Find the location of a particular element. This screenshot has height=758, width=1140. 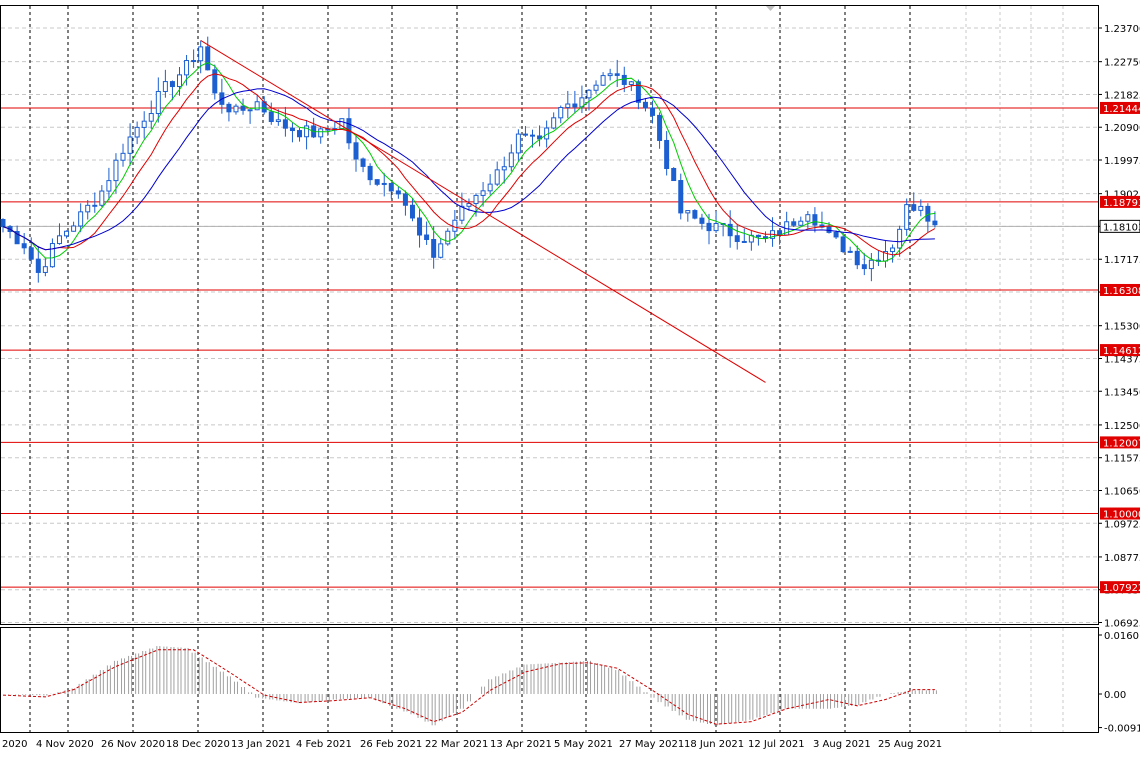

price-axis-label: 1.21825 is located at coordinates (1122, 95).